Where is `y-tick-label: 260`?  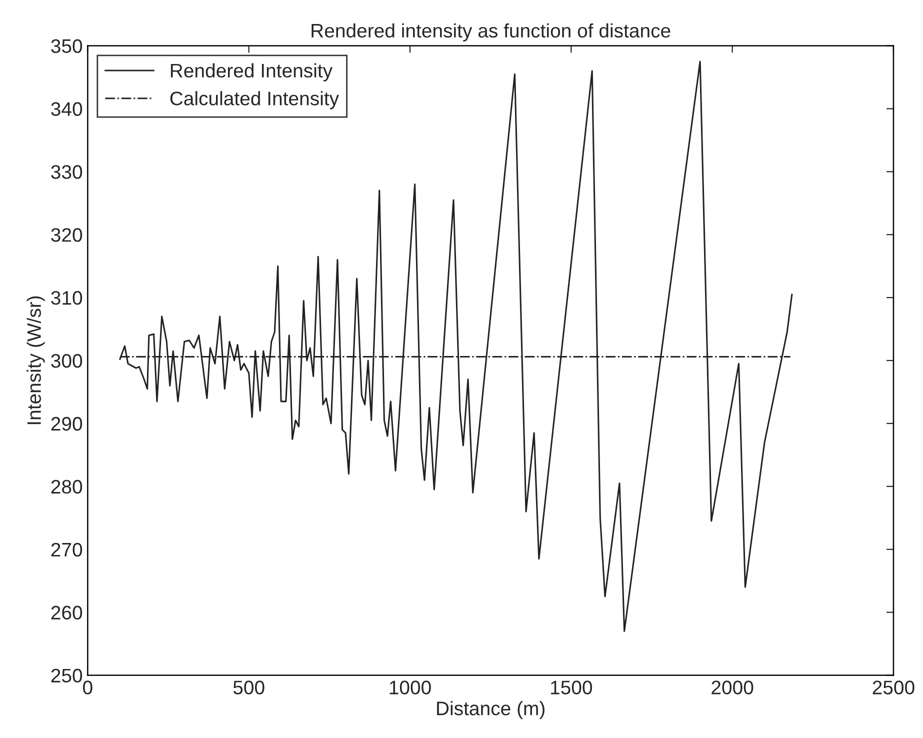 y-tick-label: 260 is located at coordinates (66, 613).